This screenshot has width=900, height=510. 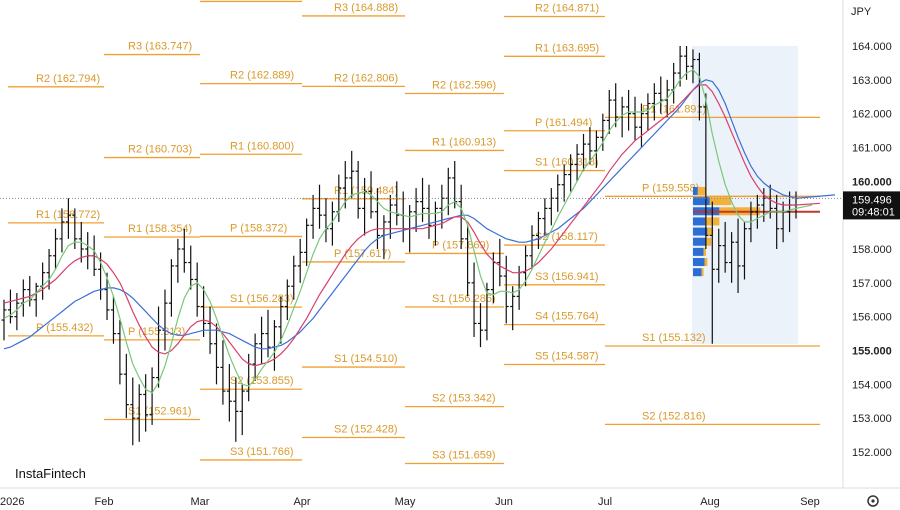 What do you see at coordinates (68, 79) in the screenshot?
I see `pivot-label: R2 (162.794)` at bounding box center [68, 79].